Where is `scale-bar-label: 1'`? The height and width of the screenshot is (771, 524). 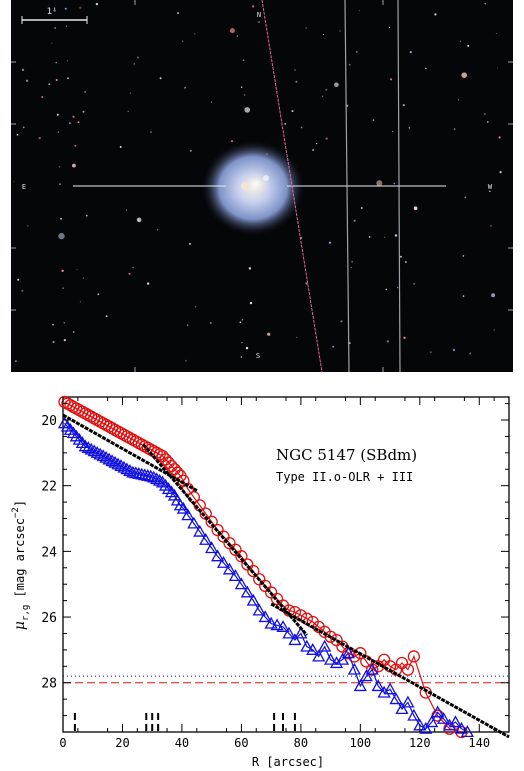
scale-bar-label: 1' is located at coordinates (52, 12).